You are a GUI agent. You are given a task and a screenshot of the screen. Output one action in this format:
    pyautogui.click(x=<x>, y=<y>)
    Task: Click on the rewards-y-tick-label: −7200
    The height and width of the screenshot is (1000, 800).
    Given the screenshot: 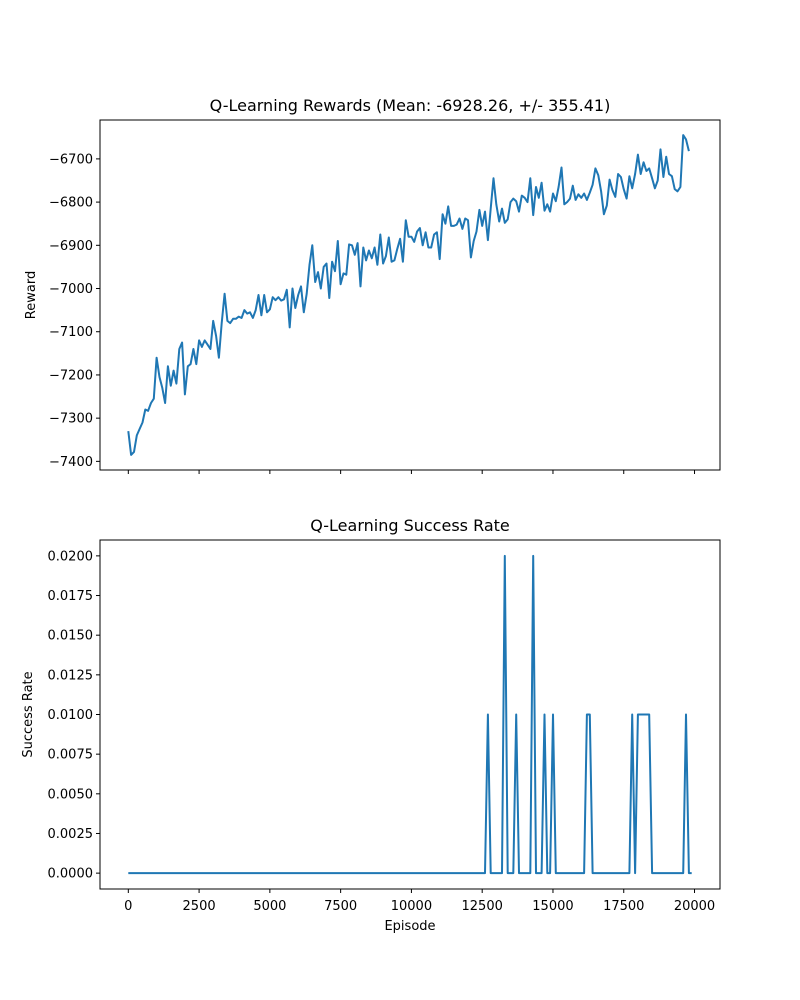 What is the action you would take?
    pyautogui.click(x=71, y=375)
    